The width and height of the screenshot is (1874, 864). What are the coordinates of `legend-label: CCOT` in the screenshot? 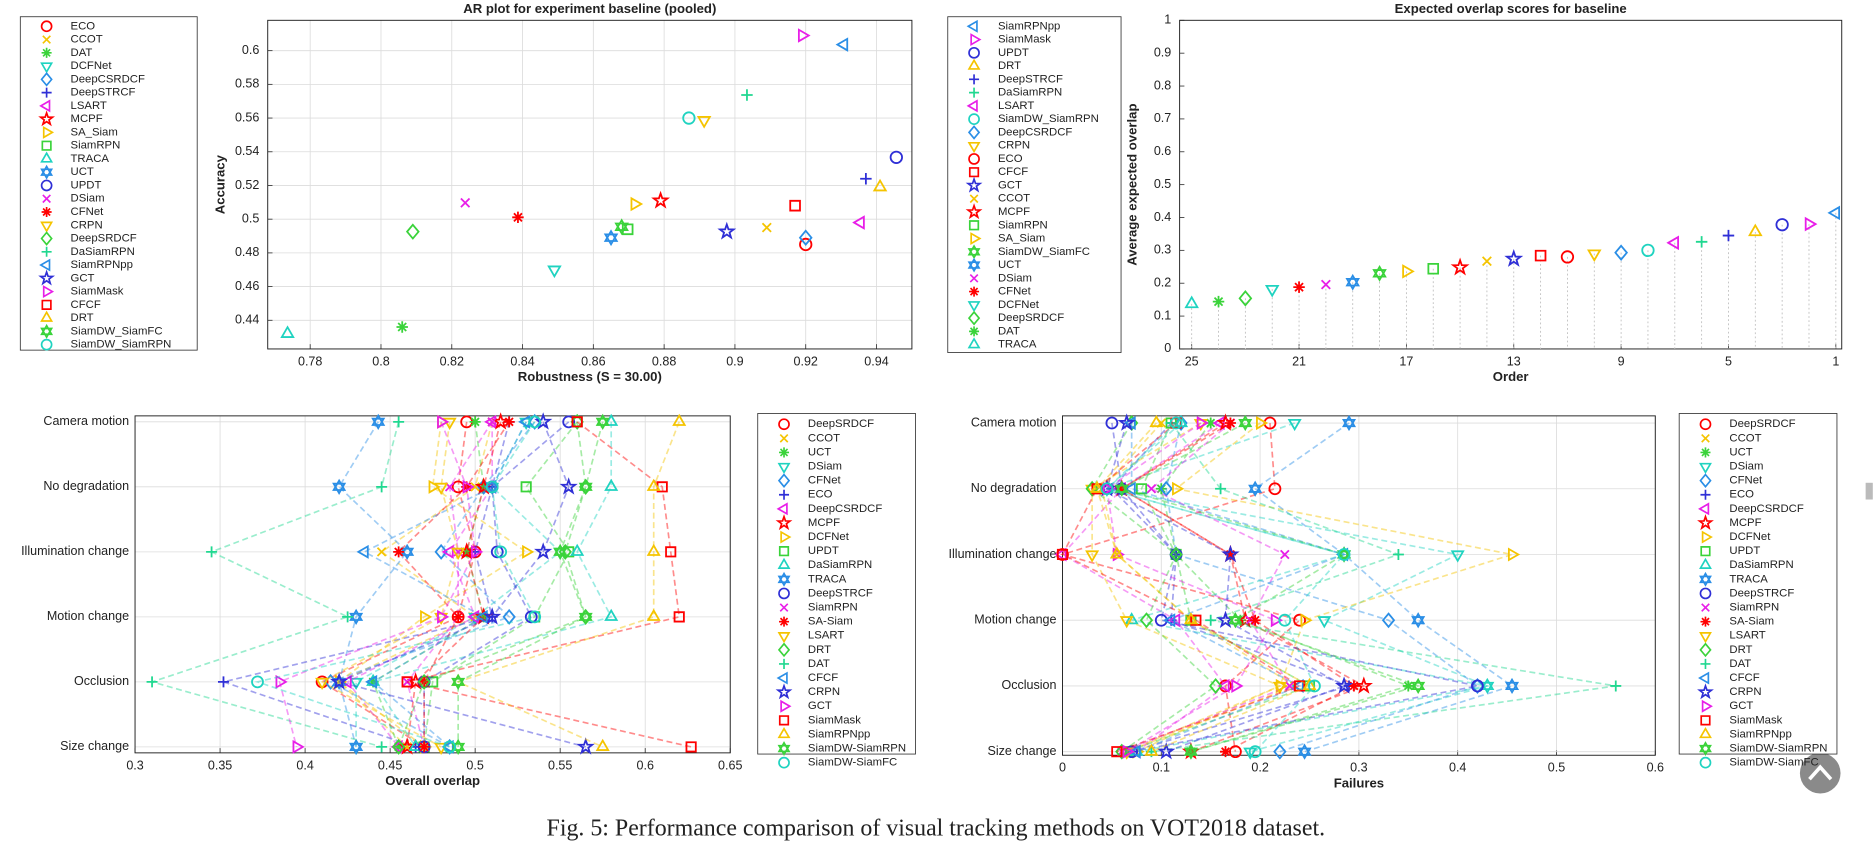 It's located at (87, 40).